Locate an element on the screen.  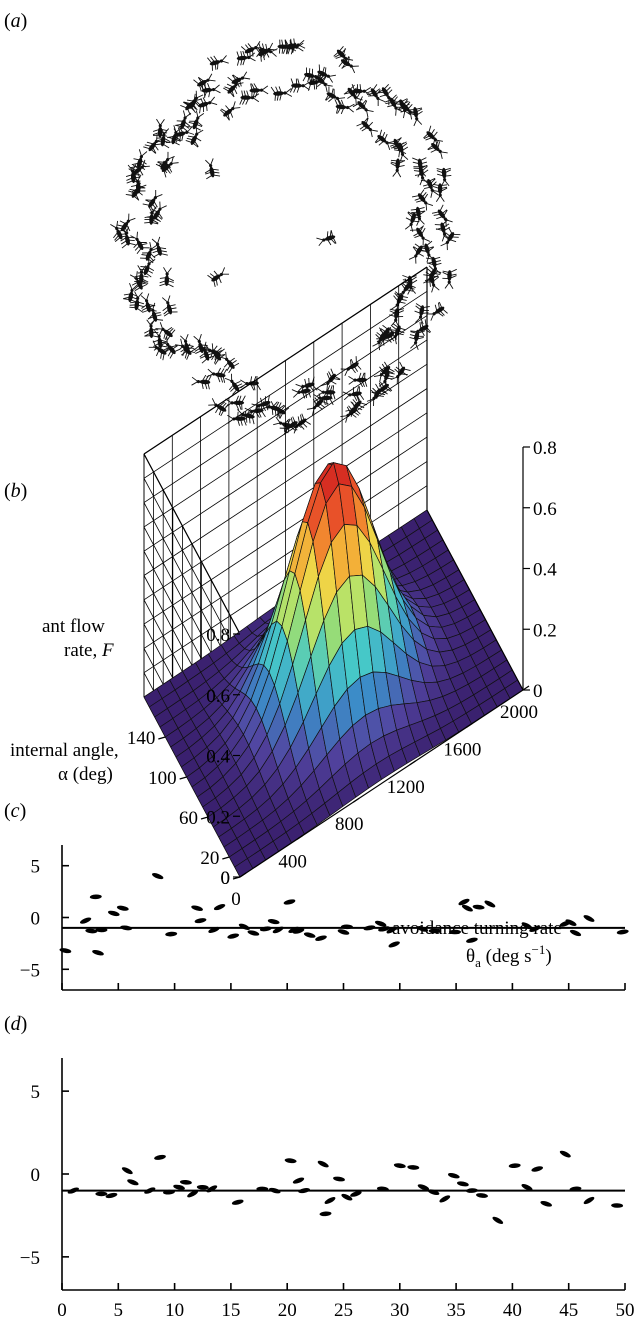
y-tick-label: 5 is located at coordinates (36, 867).